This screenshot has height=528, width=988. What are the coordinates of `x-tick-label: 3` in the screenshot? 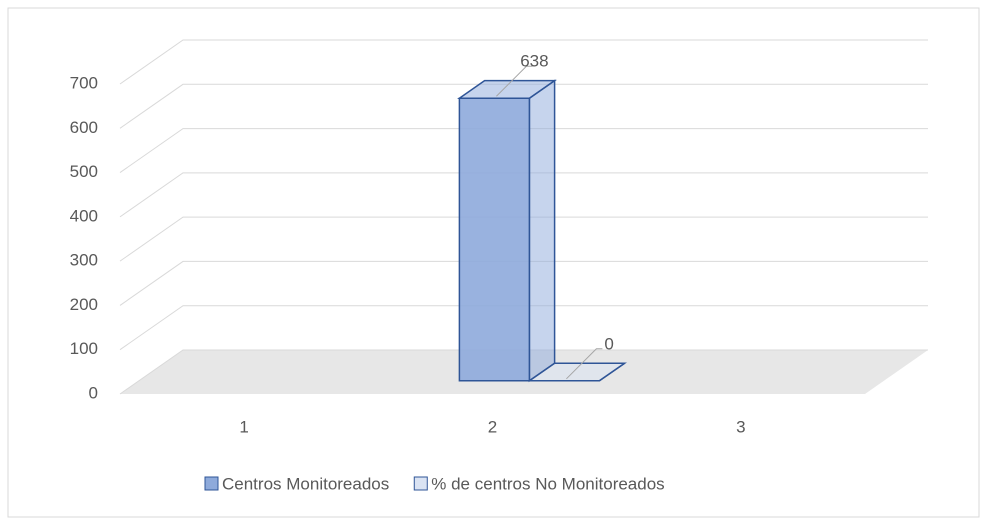 It's located at (740, 426).